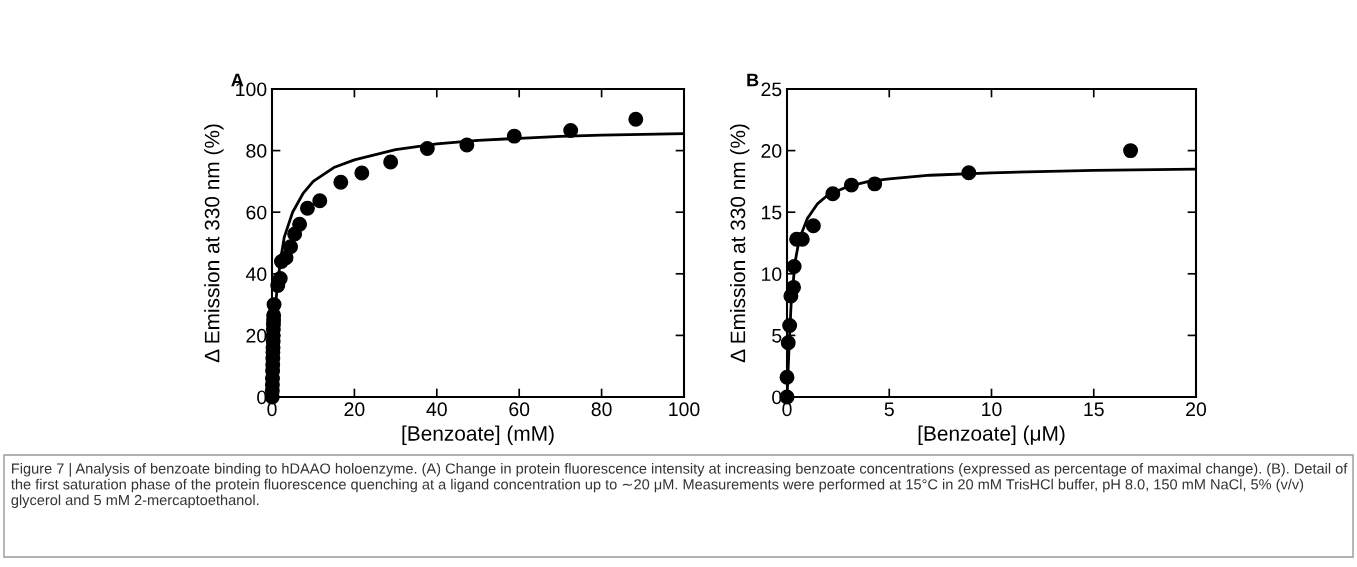  What do you see at coordinates (889, 409) in the screenshot?
I see `x-tick-label: 5` at bounding box center [889, 409].